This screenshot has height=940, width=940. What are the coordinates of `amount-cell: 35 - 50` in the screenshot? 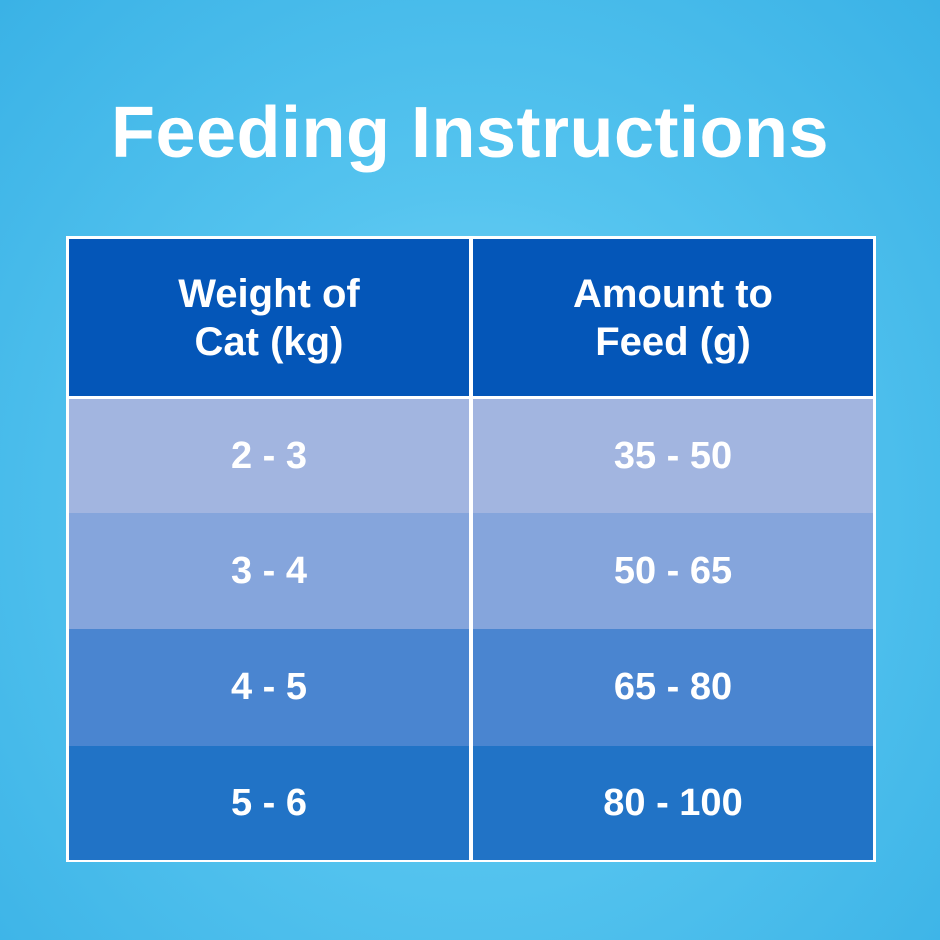 It's located at (673, 456).